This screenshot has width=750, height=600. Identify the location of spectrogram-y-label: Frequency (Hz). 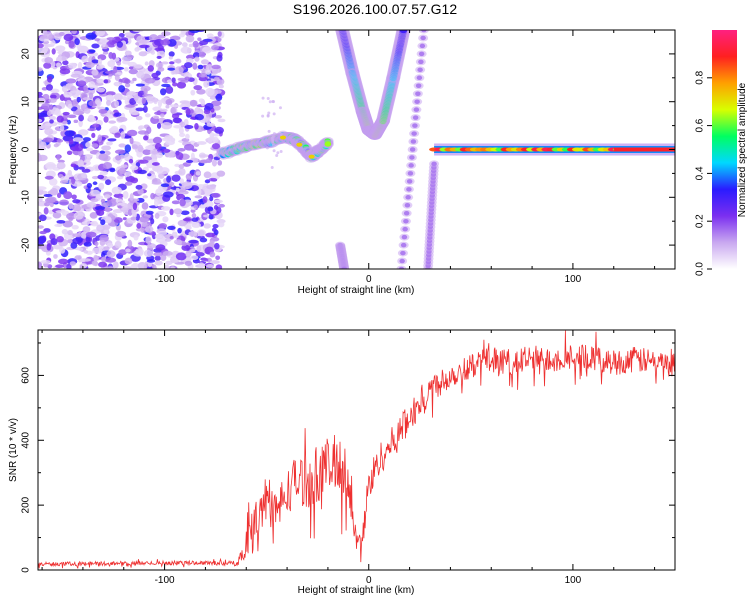
(13, 150).